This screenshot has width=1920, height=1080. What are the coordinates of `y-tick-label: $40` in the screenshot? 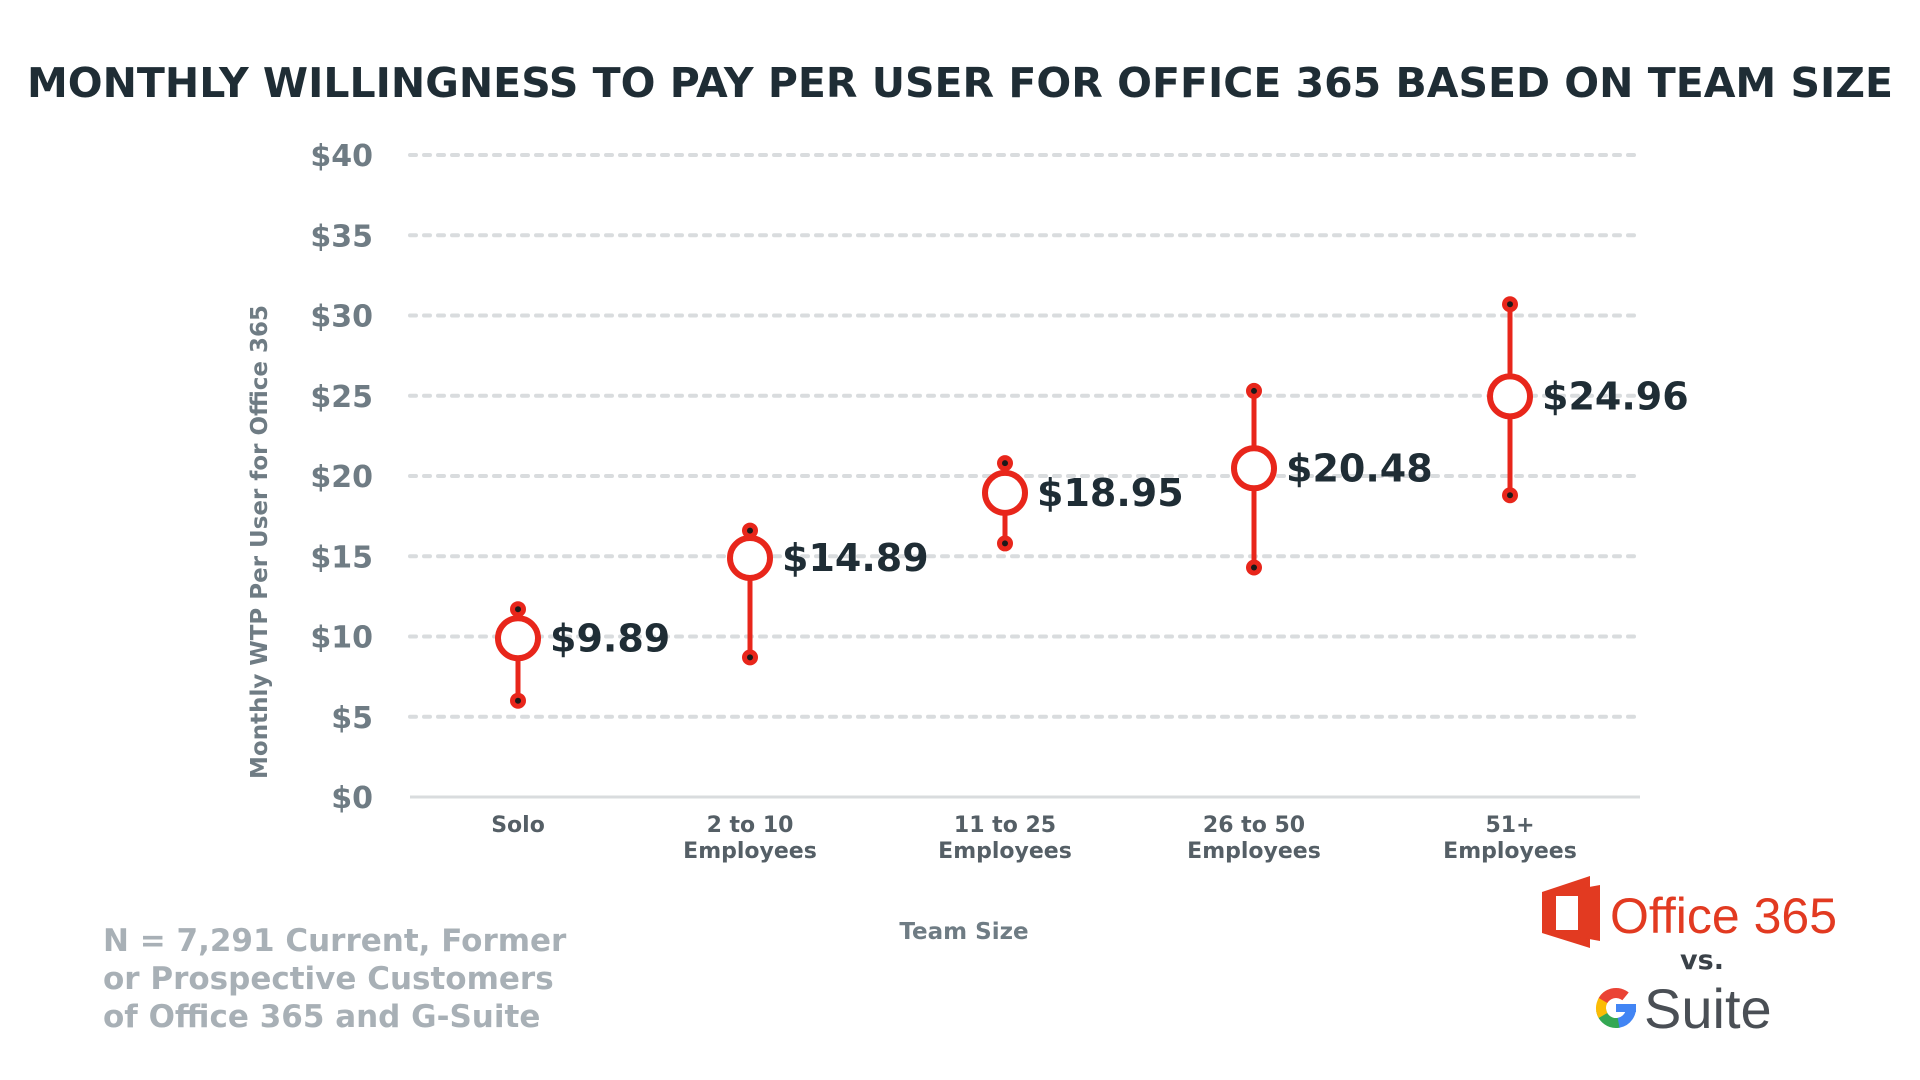 It's located at (341, 156).